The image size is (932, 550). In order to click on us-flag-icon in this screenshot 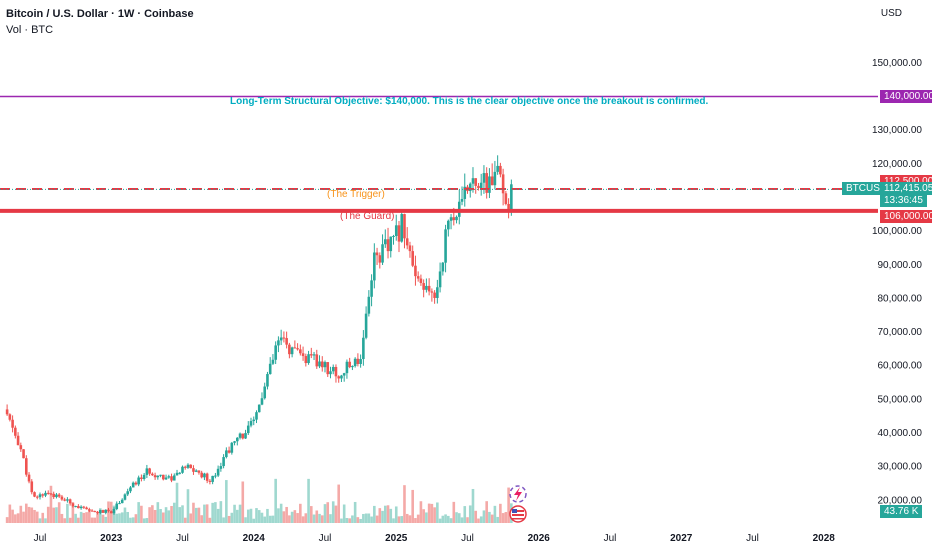, I will do `click(518, 514)`.